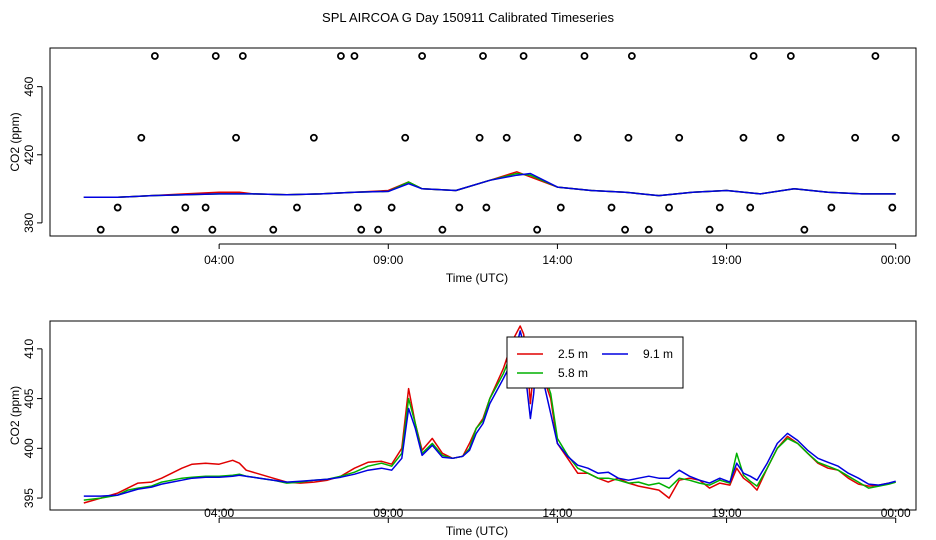 This screenshot has height=540, width=936. What do you see at coordinates (29, 398) in the screenshot?
I see `y-tick-label: 405` at bounding box center [29, 398].